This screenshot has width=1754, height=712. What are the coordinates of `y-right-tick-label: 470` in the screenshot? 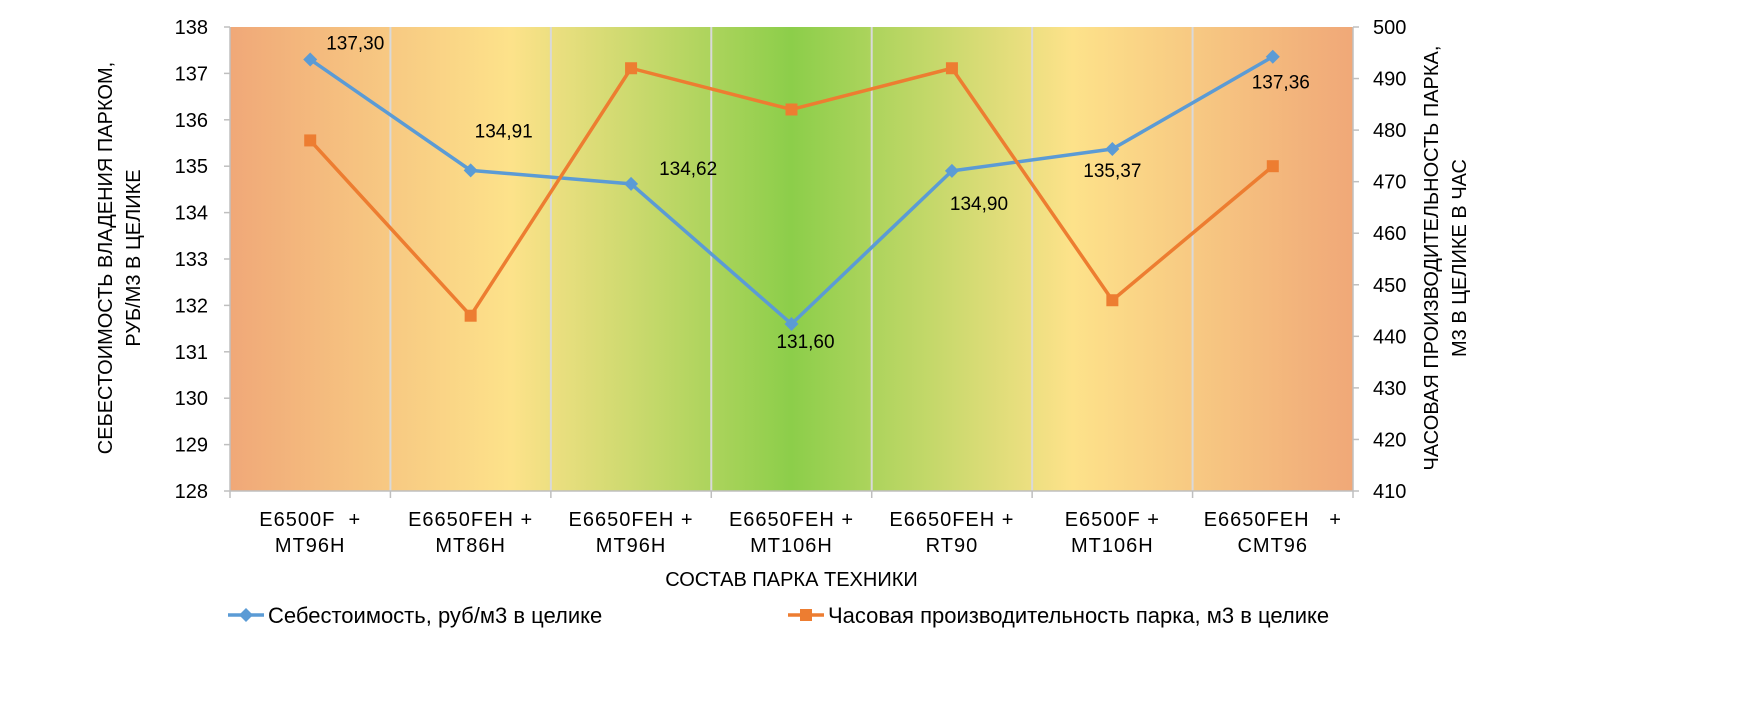 It's located at (1389, 183).